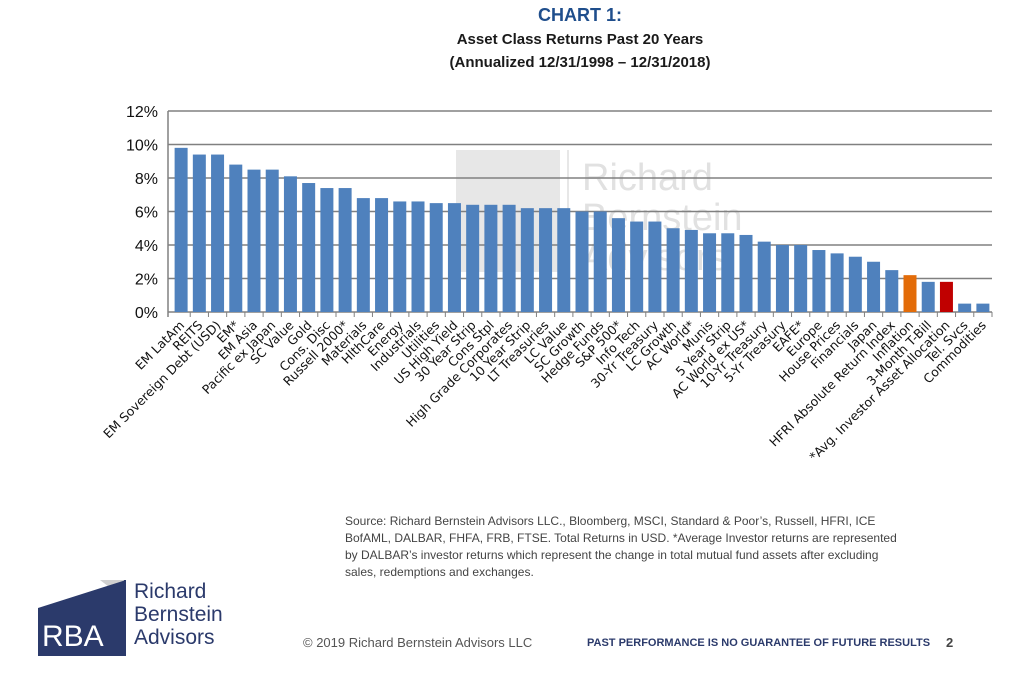 Image resolution: width=1024 pixels, height=697 pixels. What do you see at coordinates (146, 179) in the screenshot?
I see `y-tick-label: 8%` at bounding box center [146, 179].